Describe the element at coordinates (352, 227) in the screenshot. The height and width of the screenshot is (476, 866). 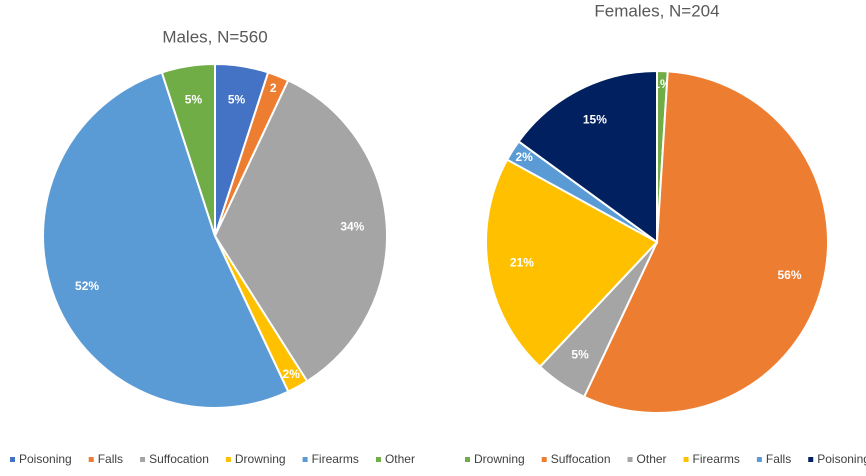
I see `data-label: 34%` at that location.